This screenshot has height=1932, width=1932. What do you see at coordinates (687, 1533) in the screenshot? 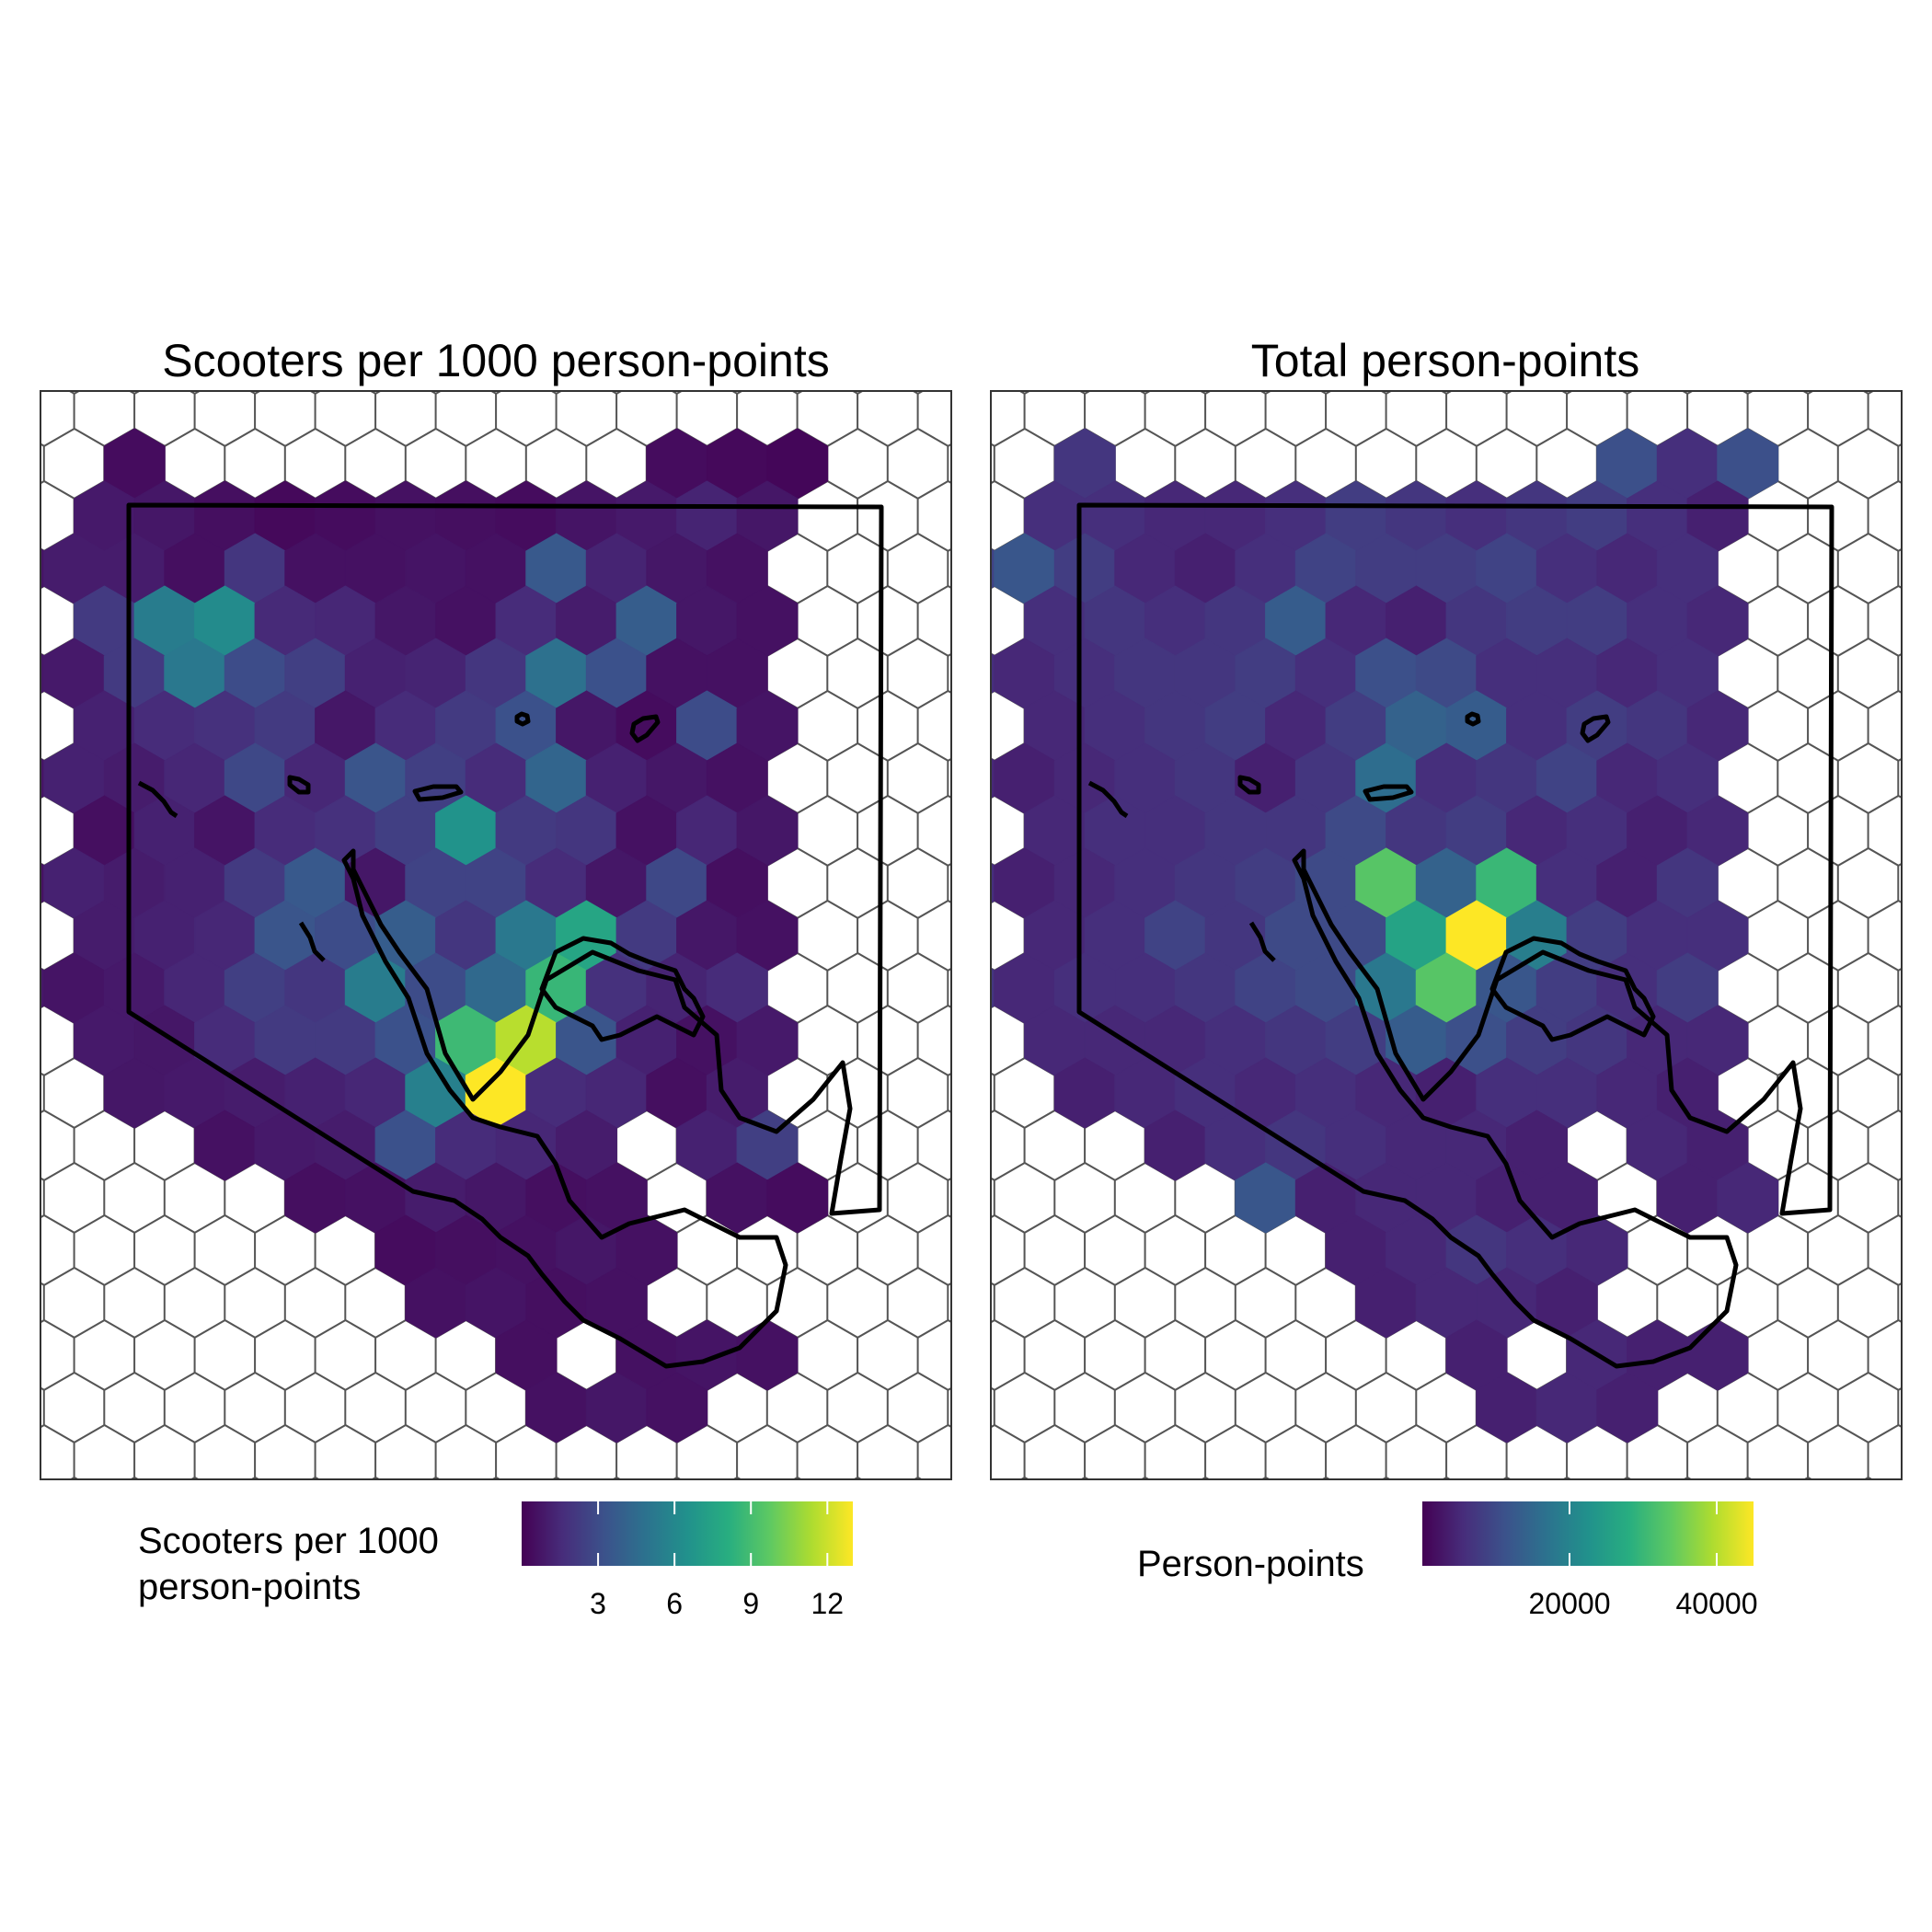
I see `scooters-colorbar` at bounding box center [687, 1533].